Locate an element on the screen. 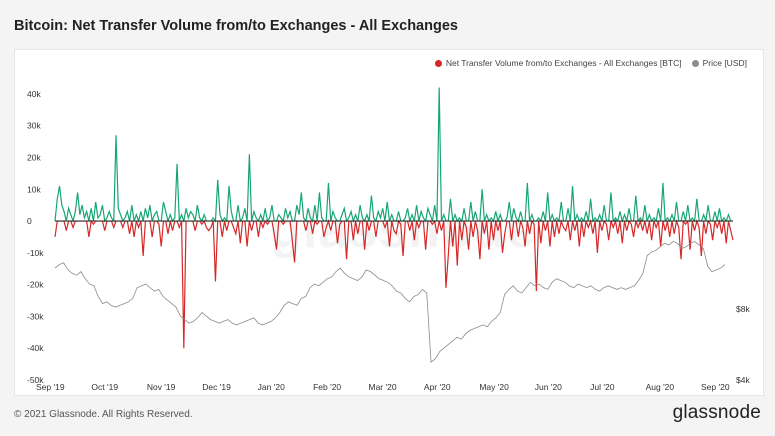 The height and width of the screenshot is (436, 775). x-axis-tick-label: Jun '20 is located at coordinates (548, 387).